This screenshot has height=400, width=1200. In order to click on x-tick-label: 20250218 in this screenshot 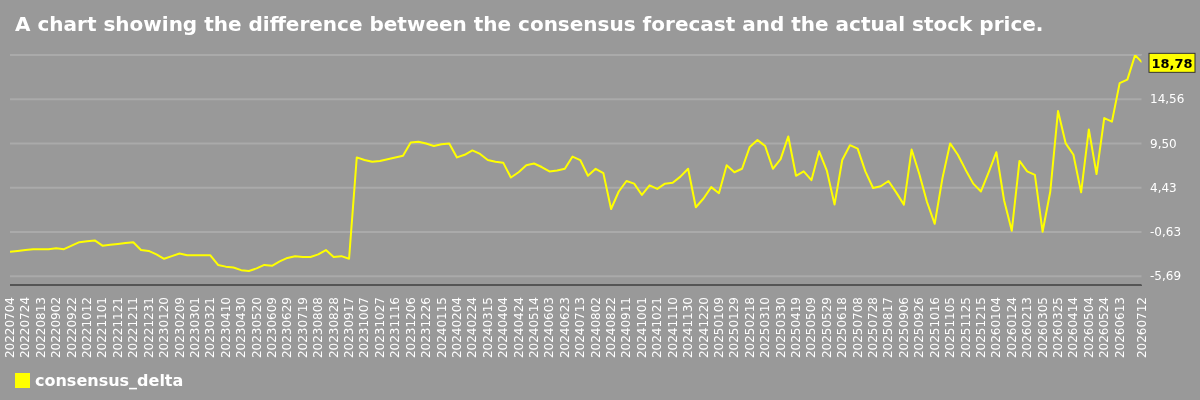, I will do `click(749, 328)`.